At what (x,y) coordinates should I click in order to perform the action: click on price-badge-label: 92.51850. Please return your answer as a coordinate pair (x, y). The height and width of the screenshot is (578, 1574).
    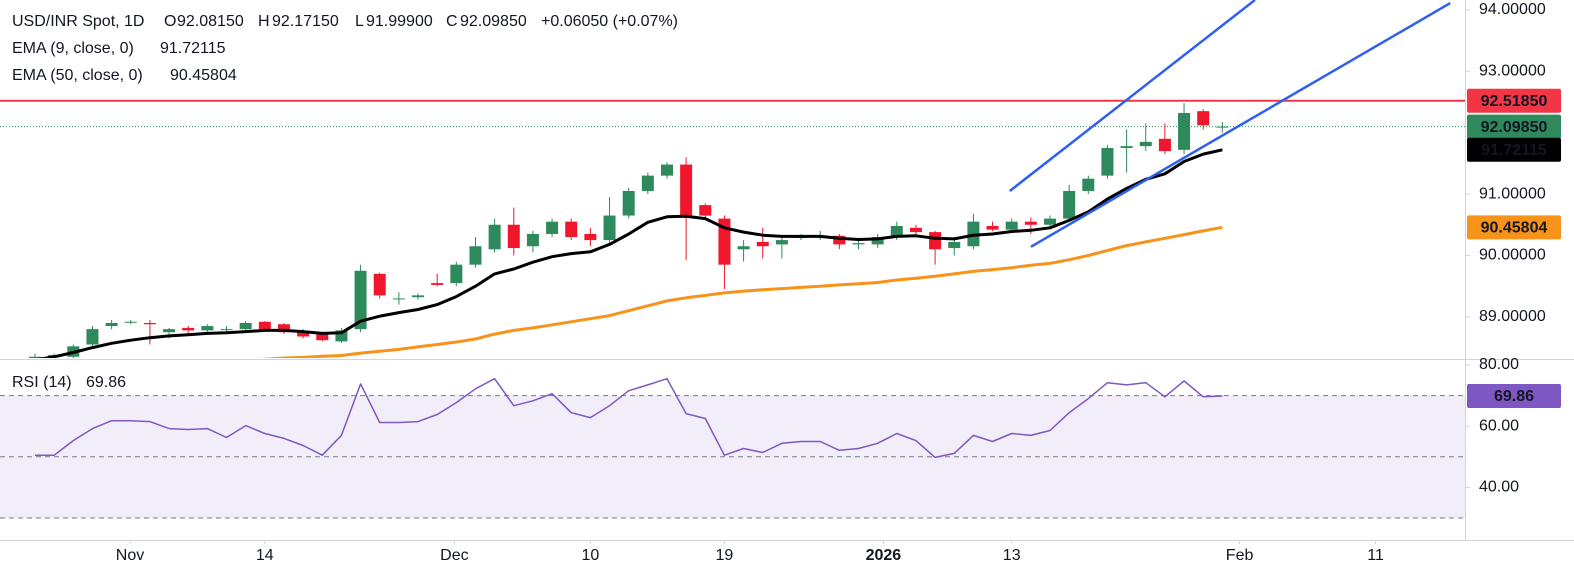
    Looking at the image, I should click on (1514, 101).